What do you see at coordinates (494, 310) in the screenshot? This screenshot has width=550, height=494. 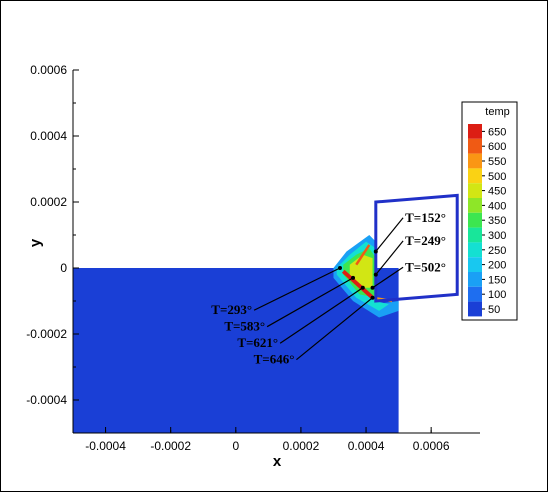 I see `legend-label: 50` at bounding box center [494, 310].